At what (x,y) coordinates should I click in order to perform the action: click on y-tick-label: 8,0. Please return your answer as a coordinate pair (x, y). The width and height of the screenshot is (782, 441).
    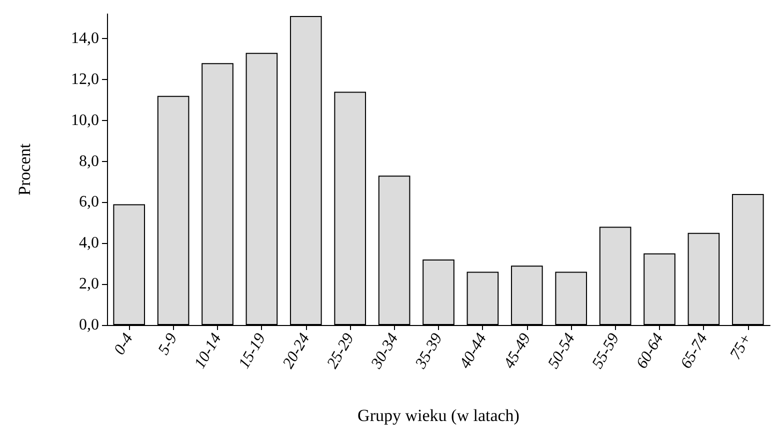
    Looking at the image, I should click on (89, 161).